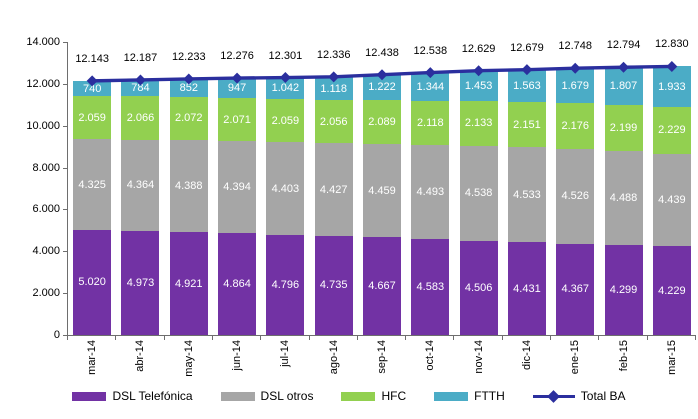 The width and height of the screenshot is (698, 419). I want to click on bar-segment-value: 4.229, so click(672, 290).